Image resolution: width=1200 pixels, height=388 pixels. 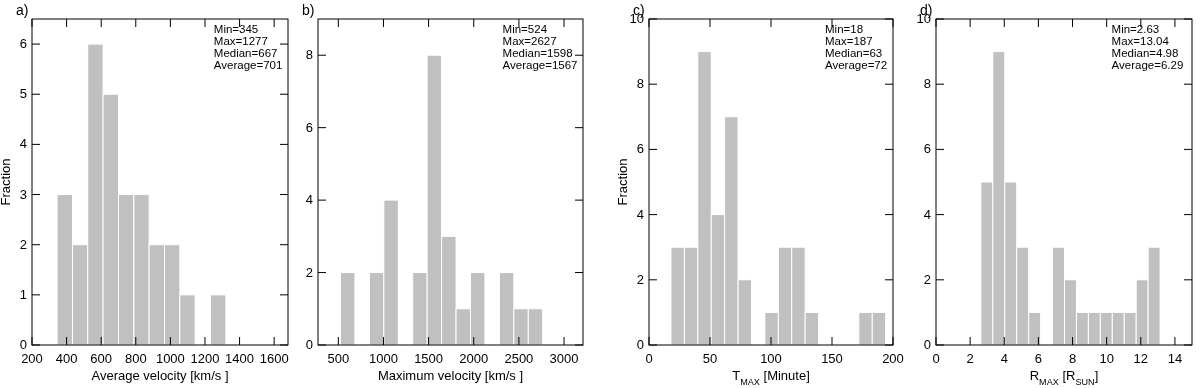 What do you see at coordinates (525, 29) in the screenshot?
I see `annotation: Min=524` at bounding box center [525, 29].